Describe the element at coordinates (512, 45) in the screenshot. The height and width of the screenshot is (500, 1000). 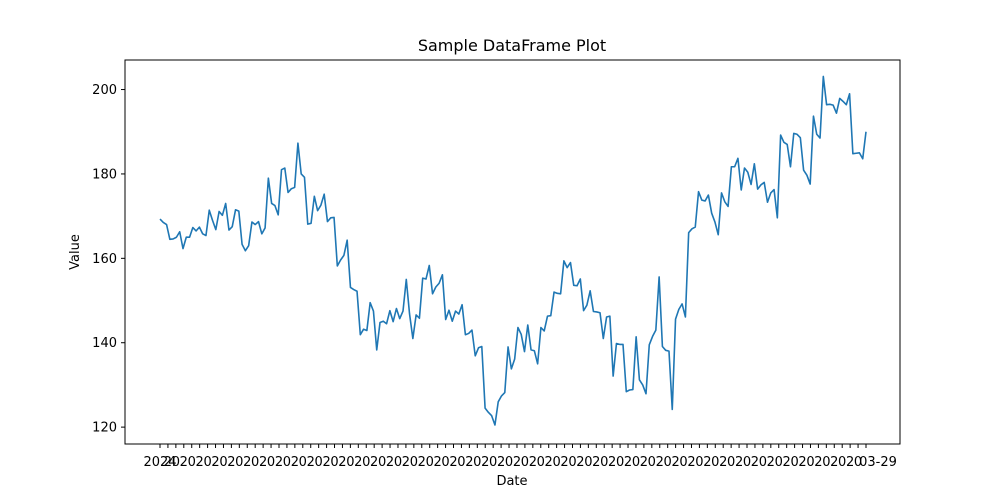
I see `chart-title: Sample DataFrame Plot` at that location.